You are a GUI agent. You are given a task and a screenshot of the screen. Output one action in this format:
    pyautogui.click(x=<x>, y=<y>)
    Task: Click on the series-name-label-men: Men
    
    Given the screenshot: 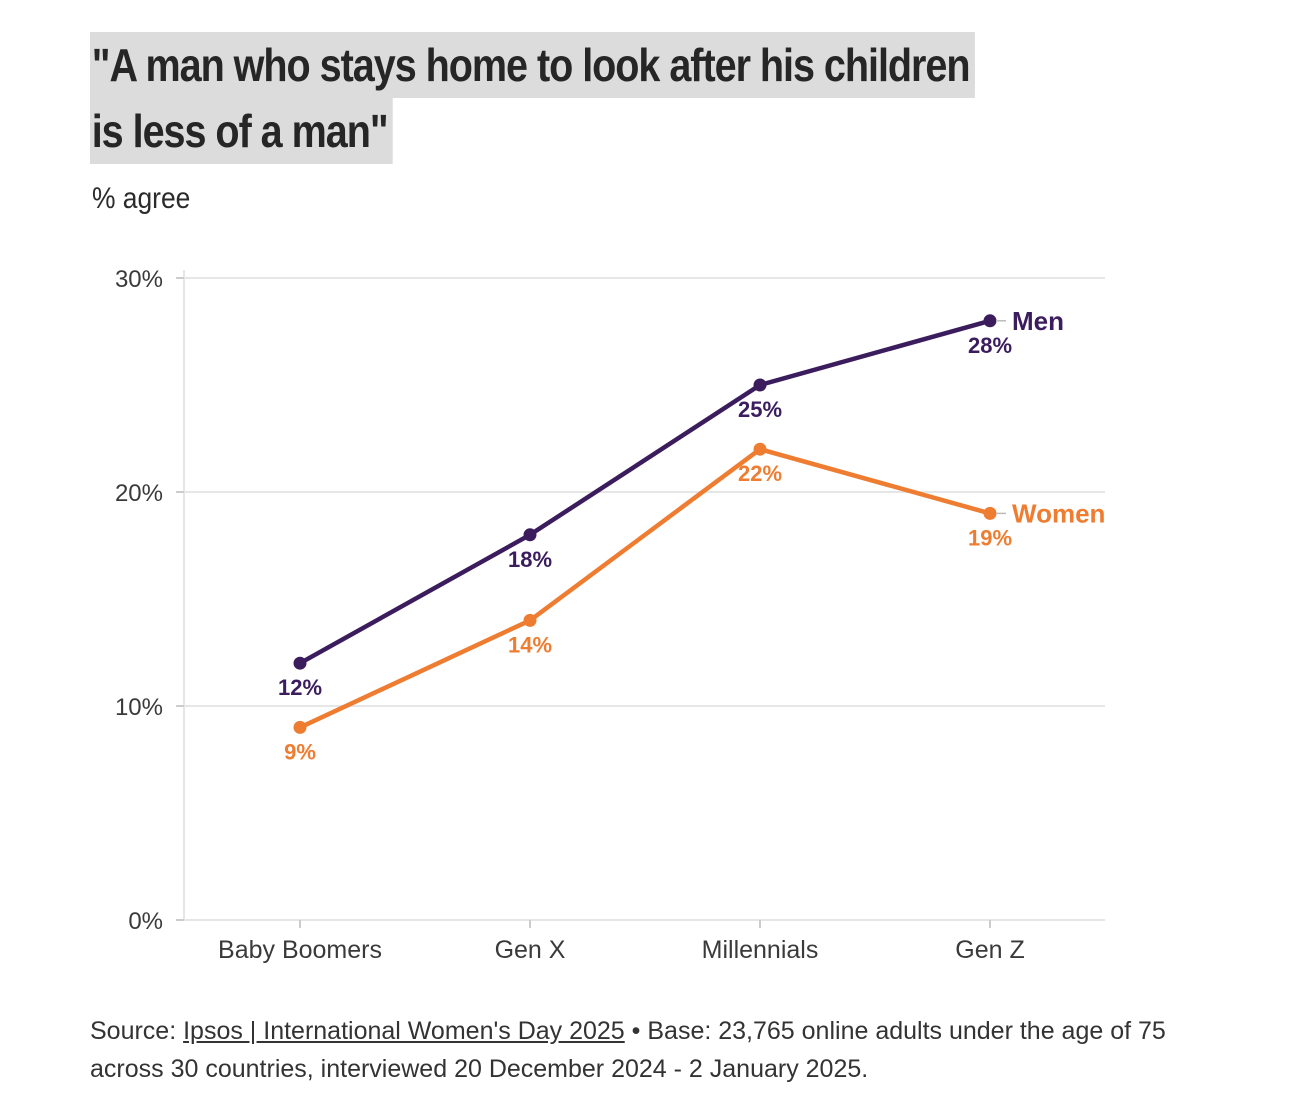 What is the action you would take?
    pyautogui.click(x=1038, y=321)
    